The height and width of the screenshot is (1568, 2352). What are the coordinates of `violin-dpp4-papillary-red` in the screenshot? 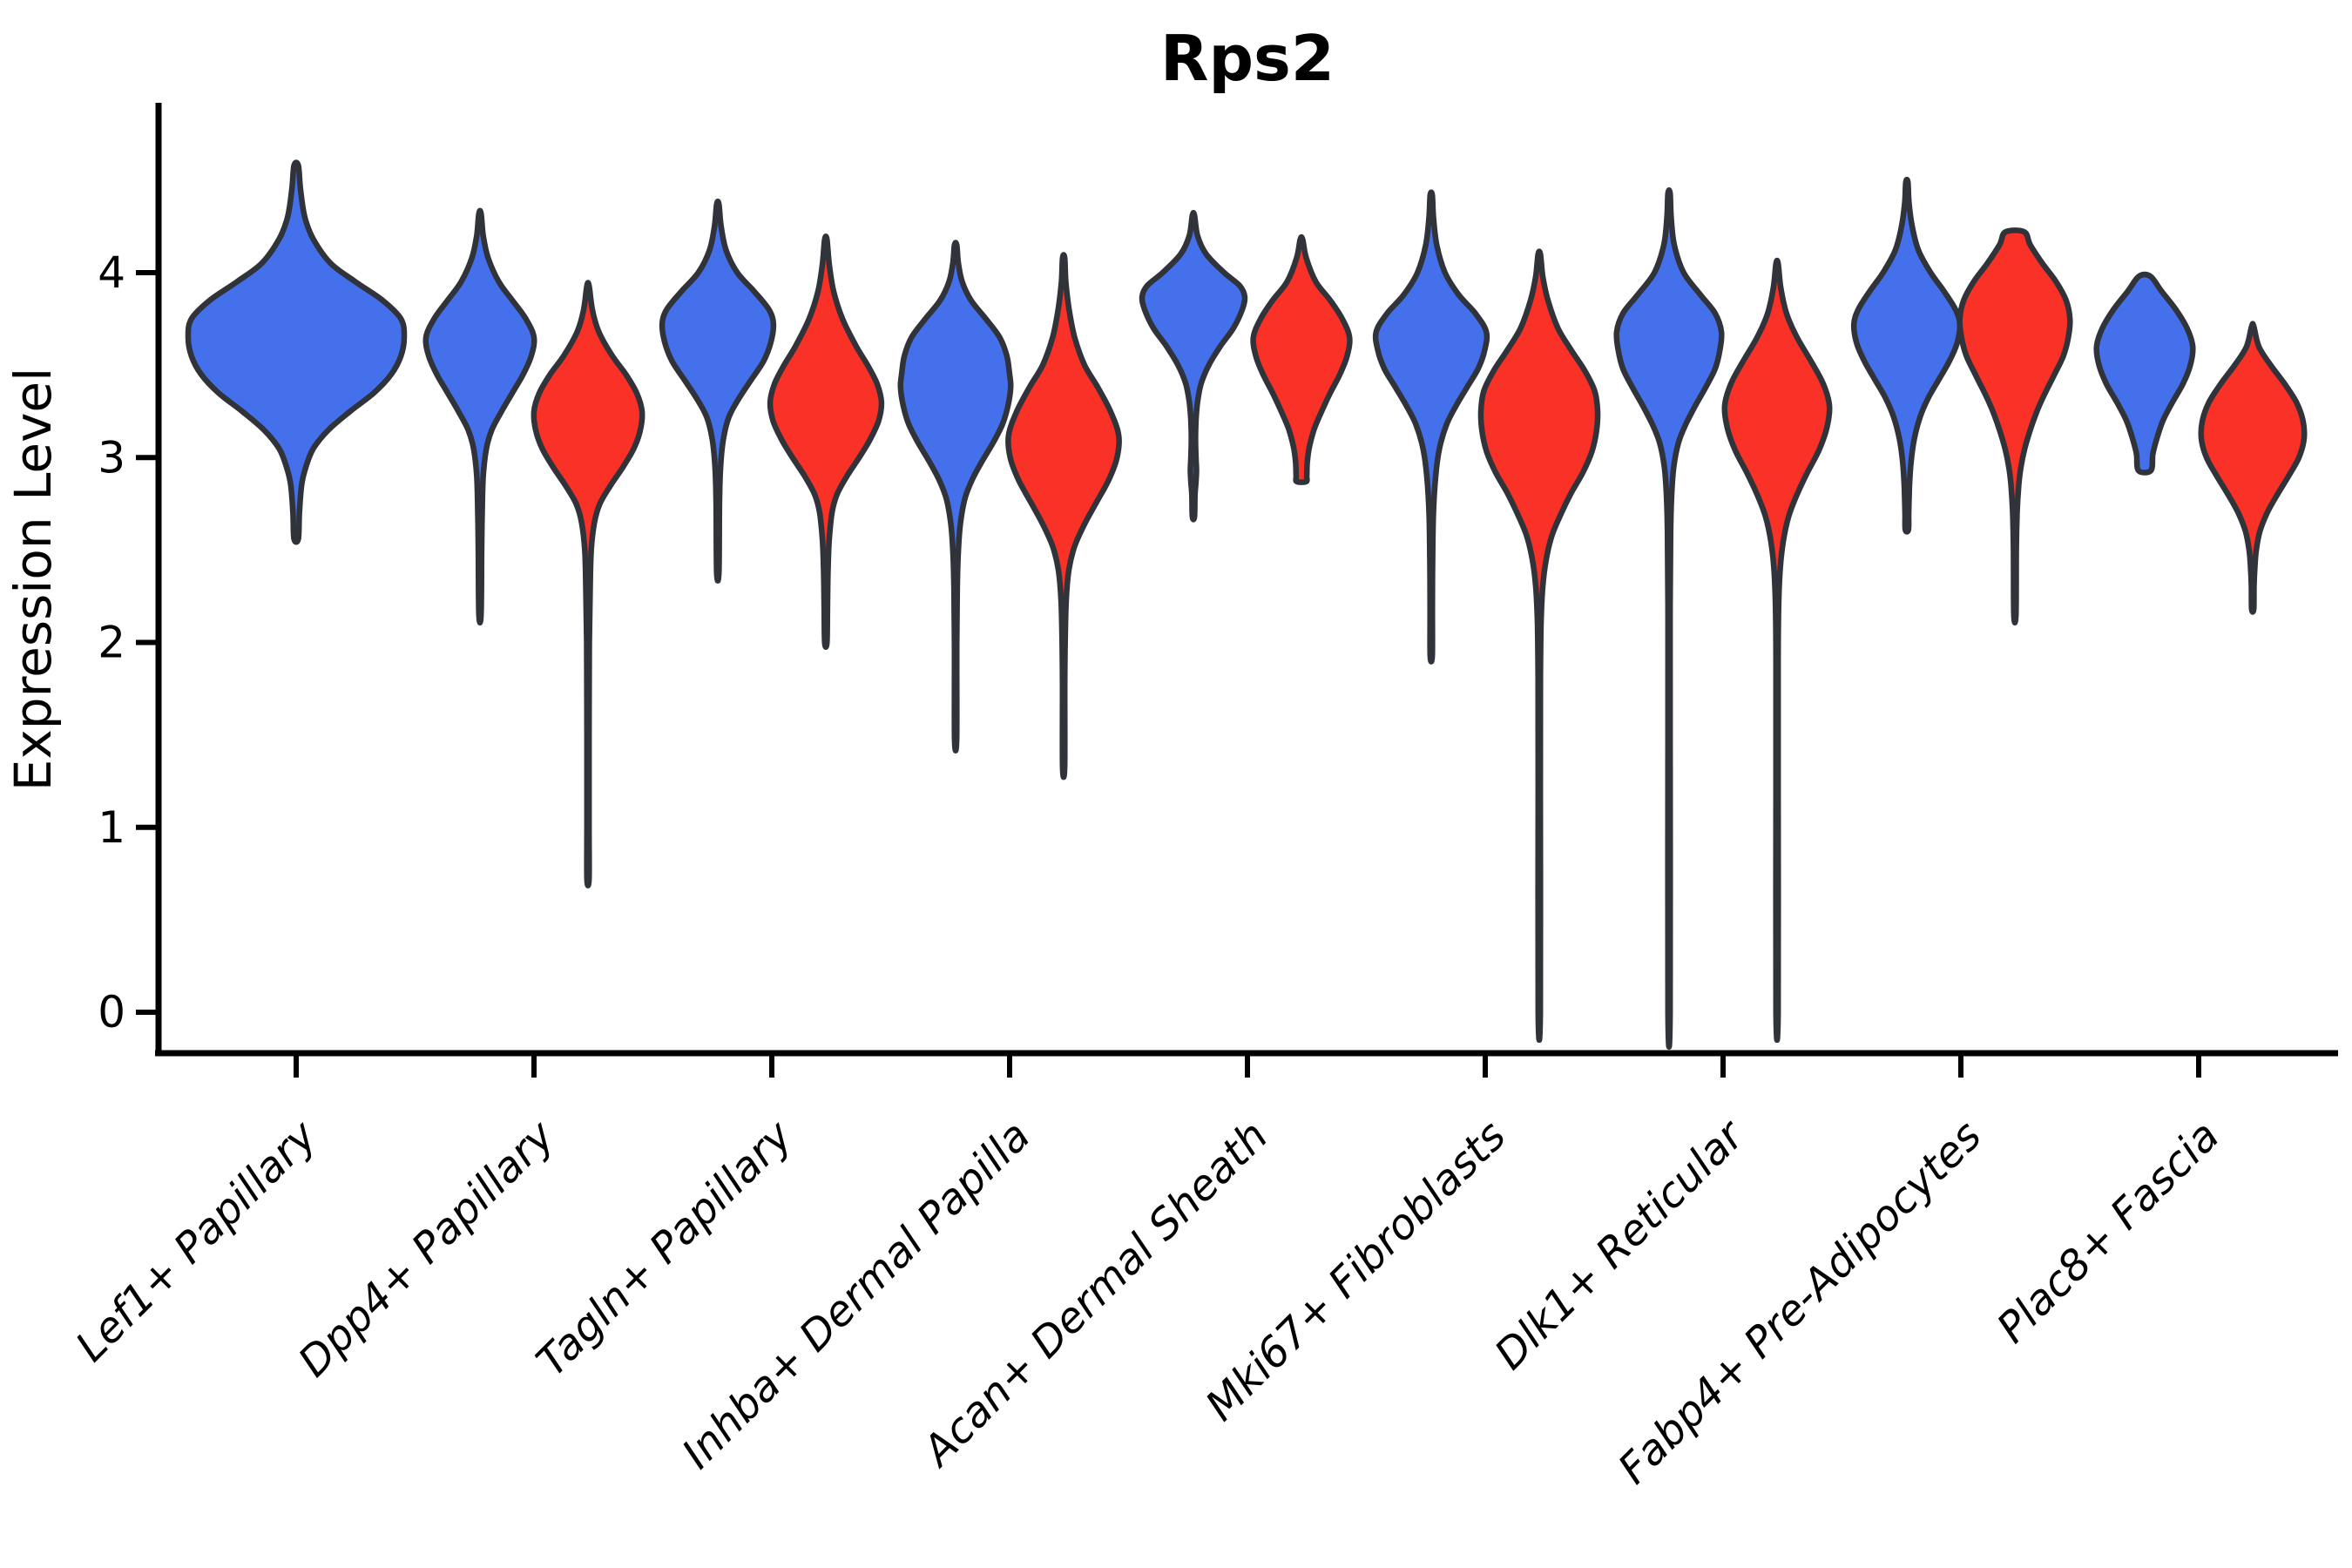 It's located at (588, 584).